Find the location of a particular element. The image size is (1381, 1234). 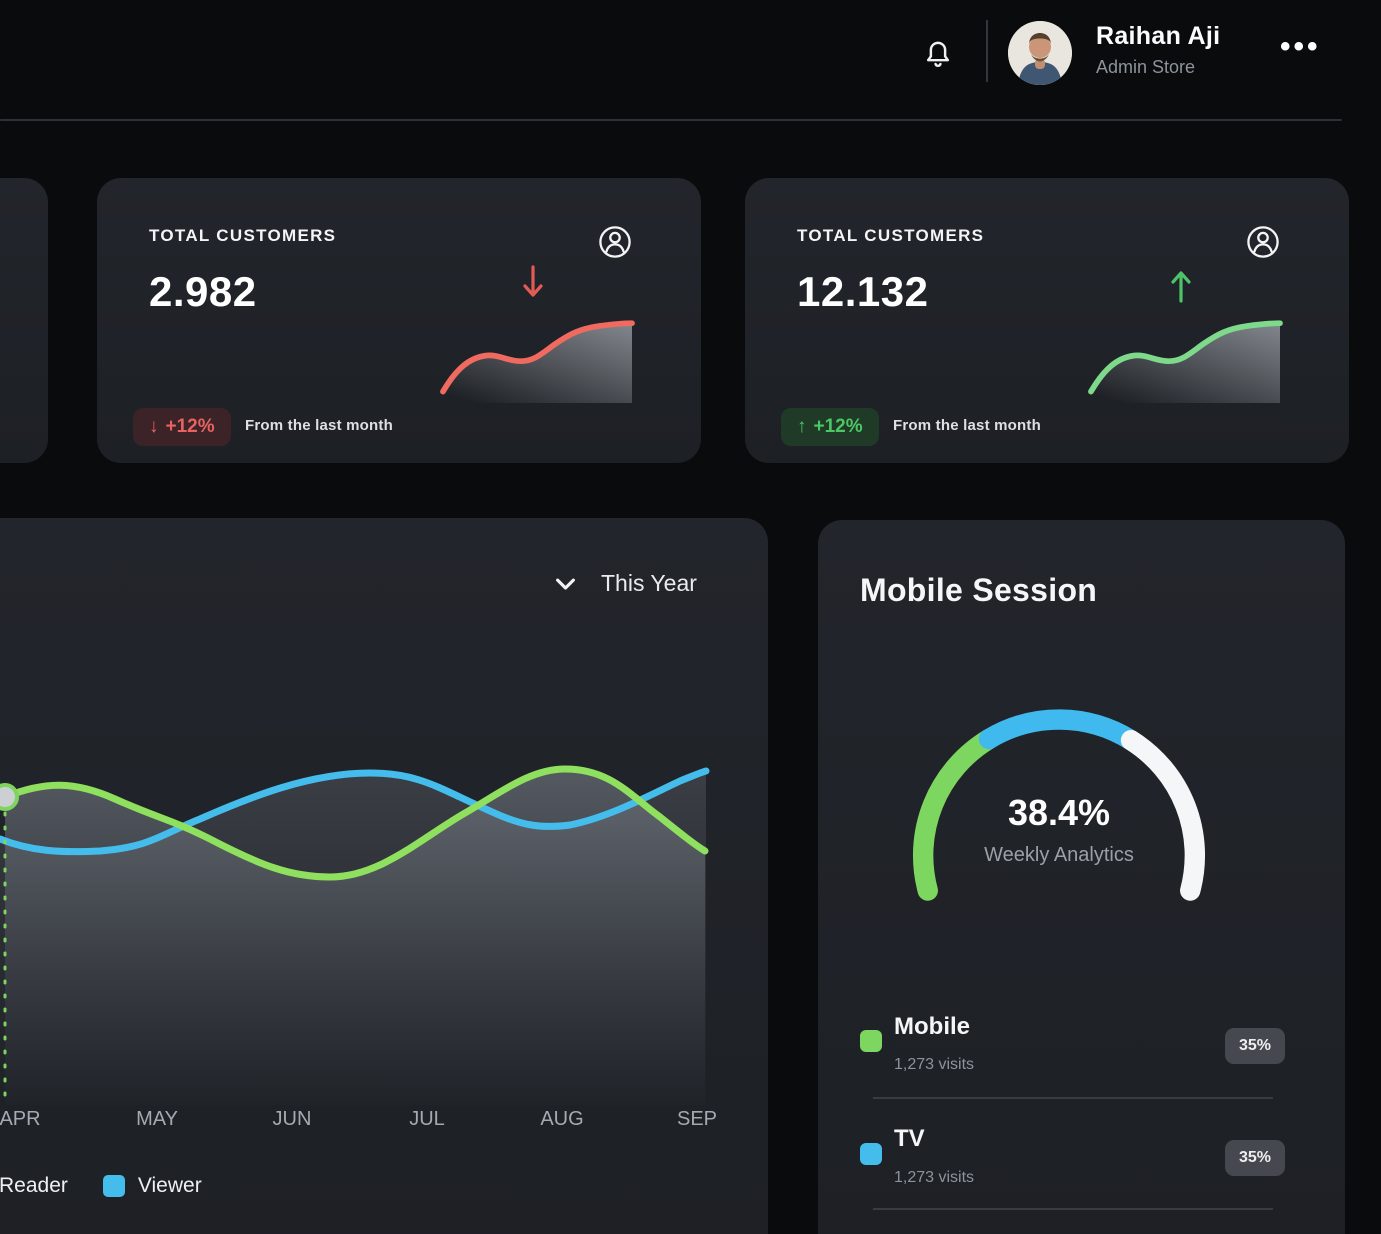

x-tick-apr: APR is located at coordinates (20, 1119).